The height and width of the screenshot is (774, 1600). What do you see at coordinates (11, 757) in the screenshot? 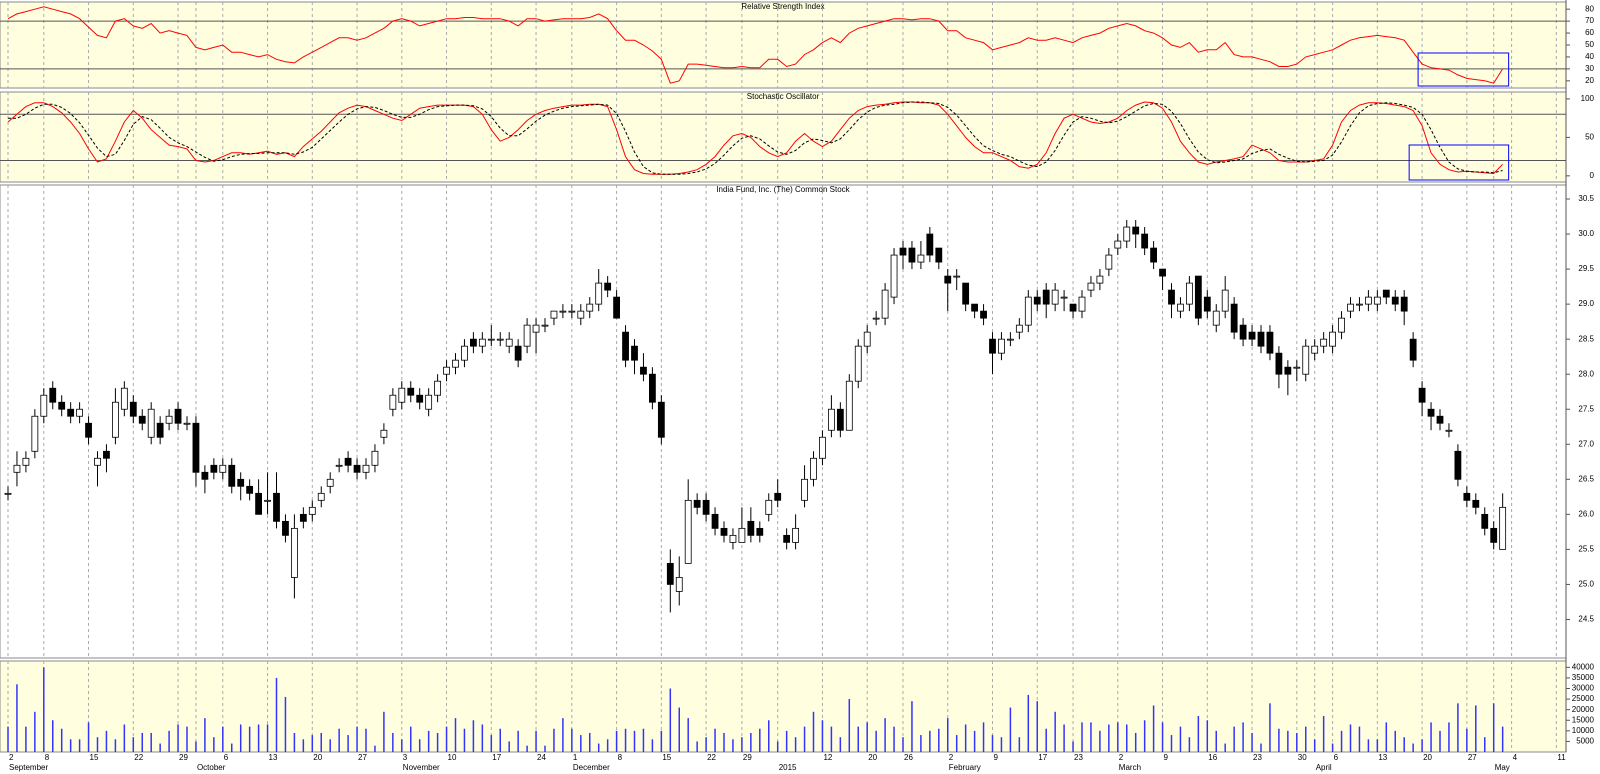
I see `x-tick-label: 2` at bounding box center [11, 757].